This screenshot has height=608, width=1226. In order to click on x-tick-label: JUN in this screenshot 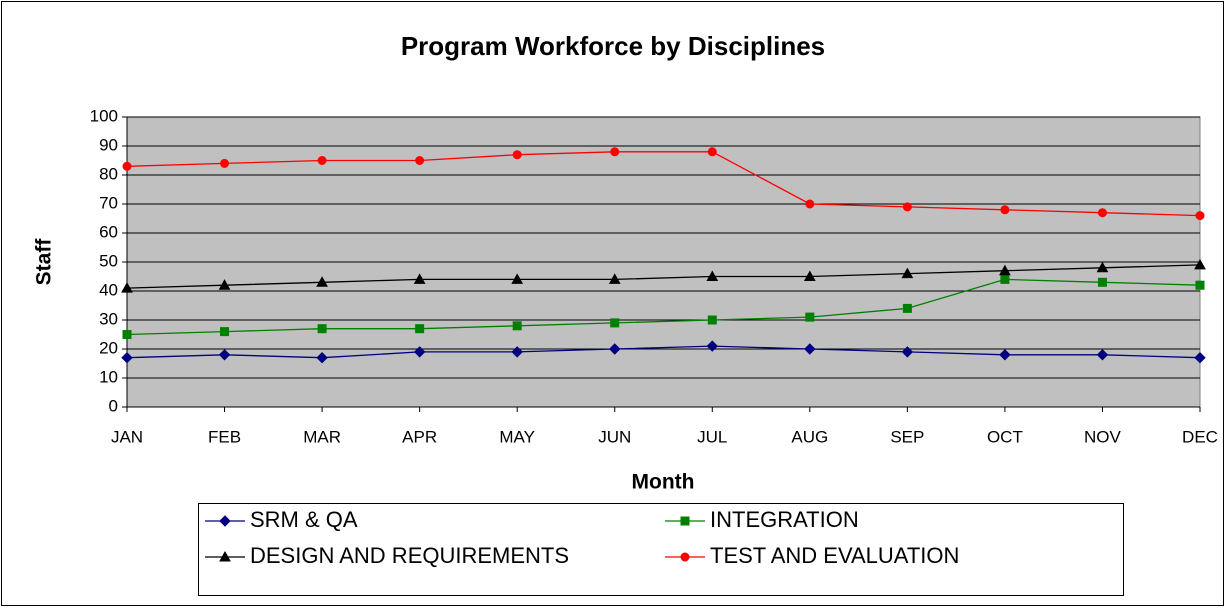, I will do `click(614, 436)`.